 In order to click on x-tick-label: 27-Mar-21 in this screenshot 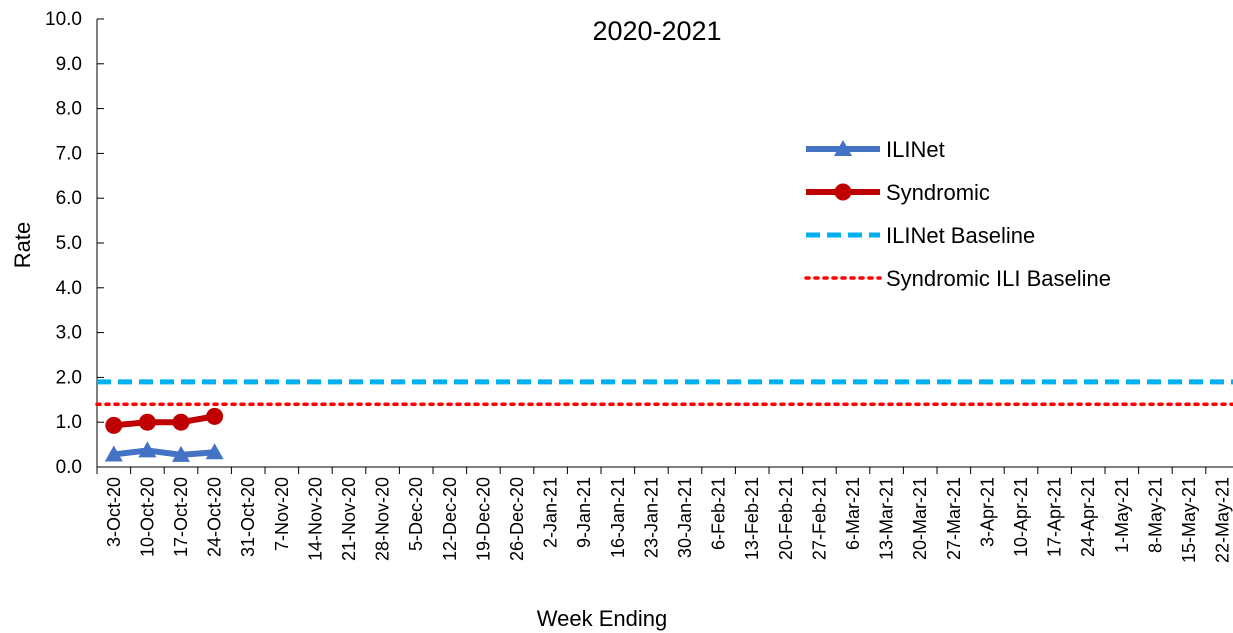, I will do `click(954, 518)`.